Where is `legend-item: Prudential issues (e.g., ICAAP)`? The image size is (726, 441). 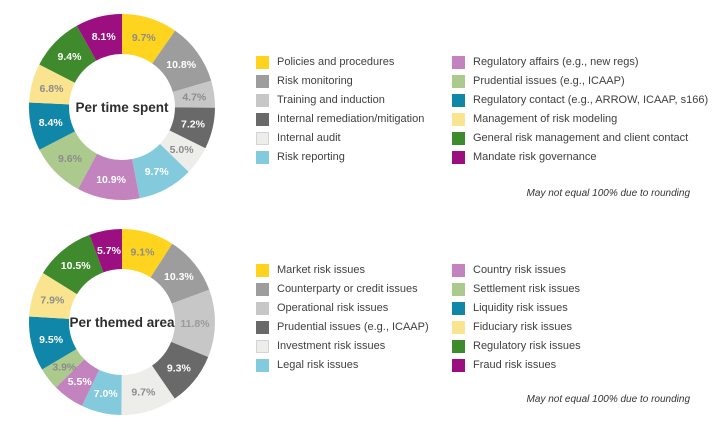
legend-item: Prudential issues (e.g., ICAAP) is located at coordinates (342, 327).